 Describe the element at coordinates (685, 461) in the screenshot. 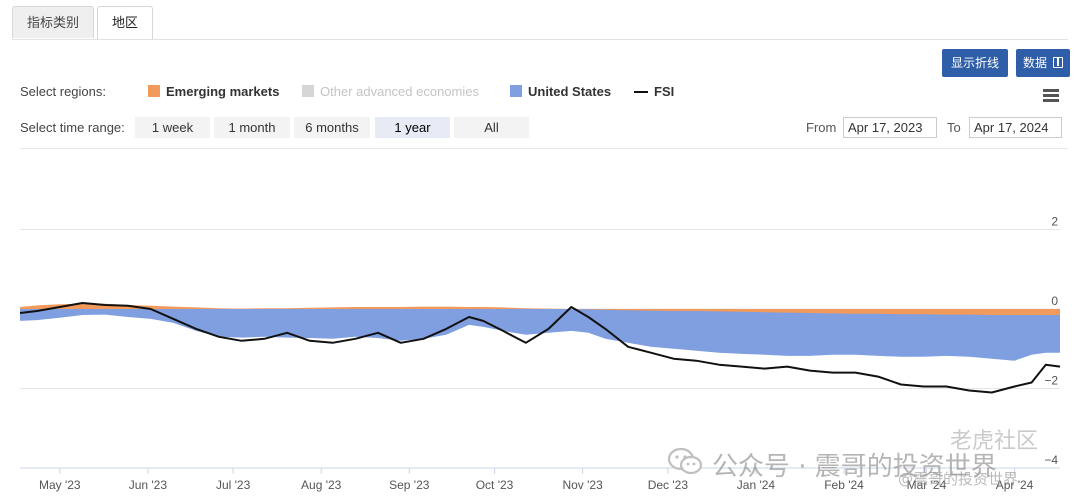

I see `wechat-icon` at that location.